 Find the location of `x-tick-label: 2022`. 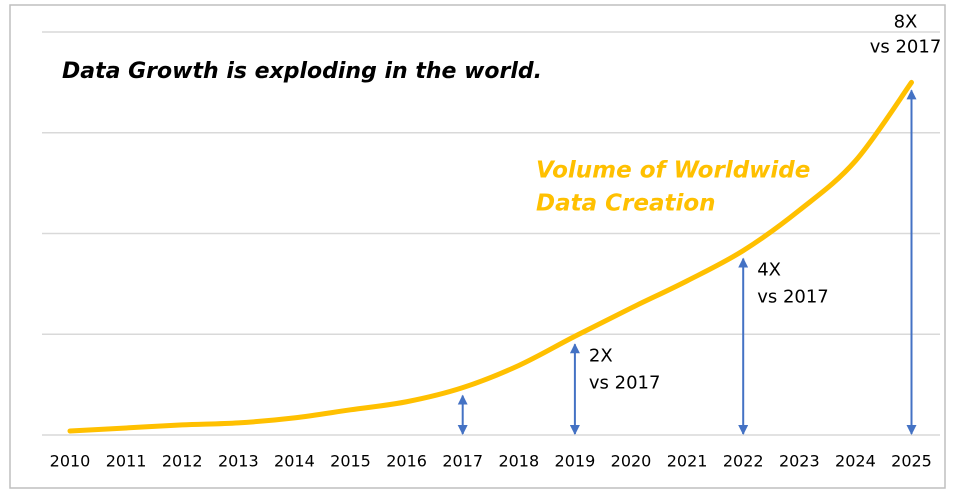

x-tick-label: 2022 is located at coordinates (743, 461).